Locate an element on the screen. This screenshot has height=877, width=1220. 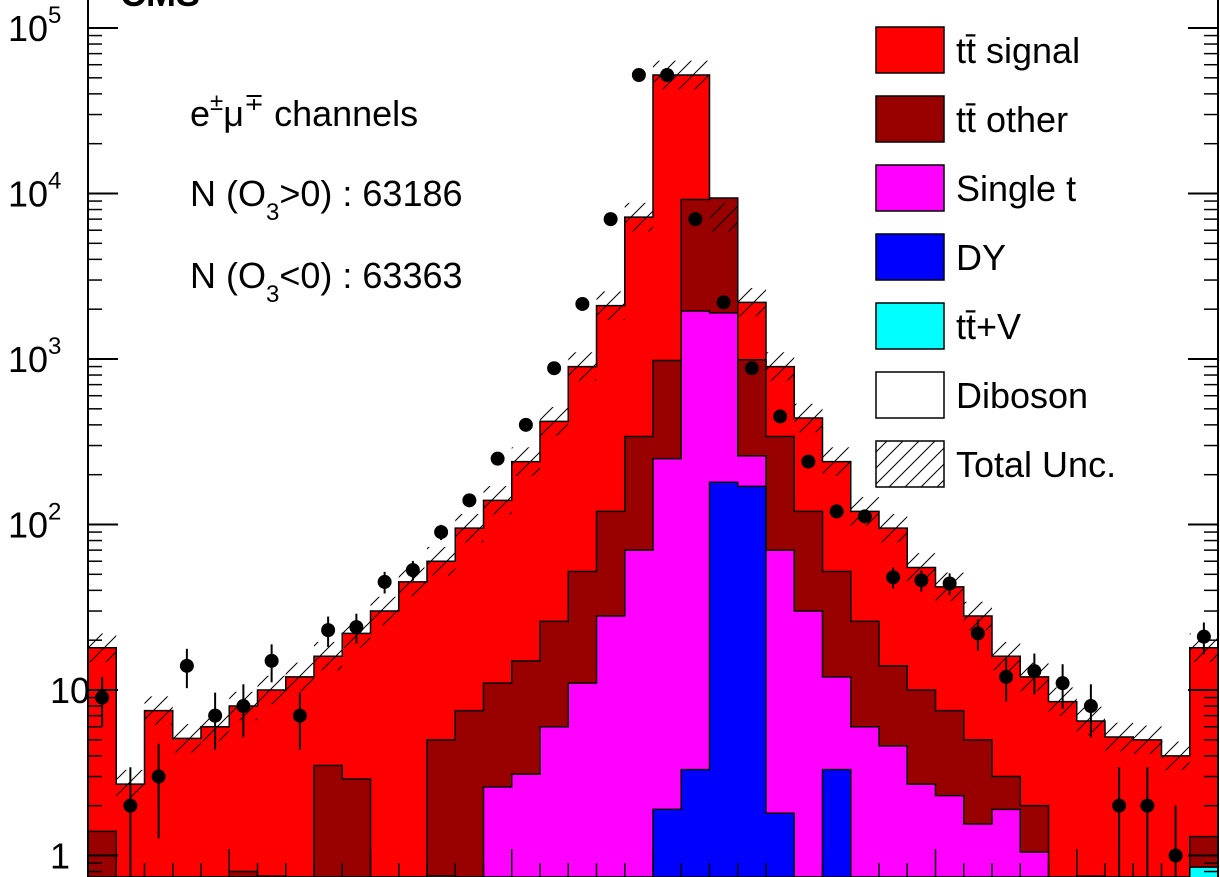
channel-annotation: e±μ∓ channels is located at coordinates (304, 111).